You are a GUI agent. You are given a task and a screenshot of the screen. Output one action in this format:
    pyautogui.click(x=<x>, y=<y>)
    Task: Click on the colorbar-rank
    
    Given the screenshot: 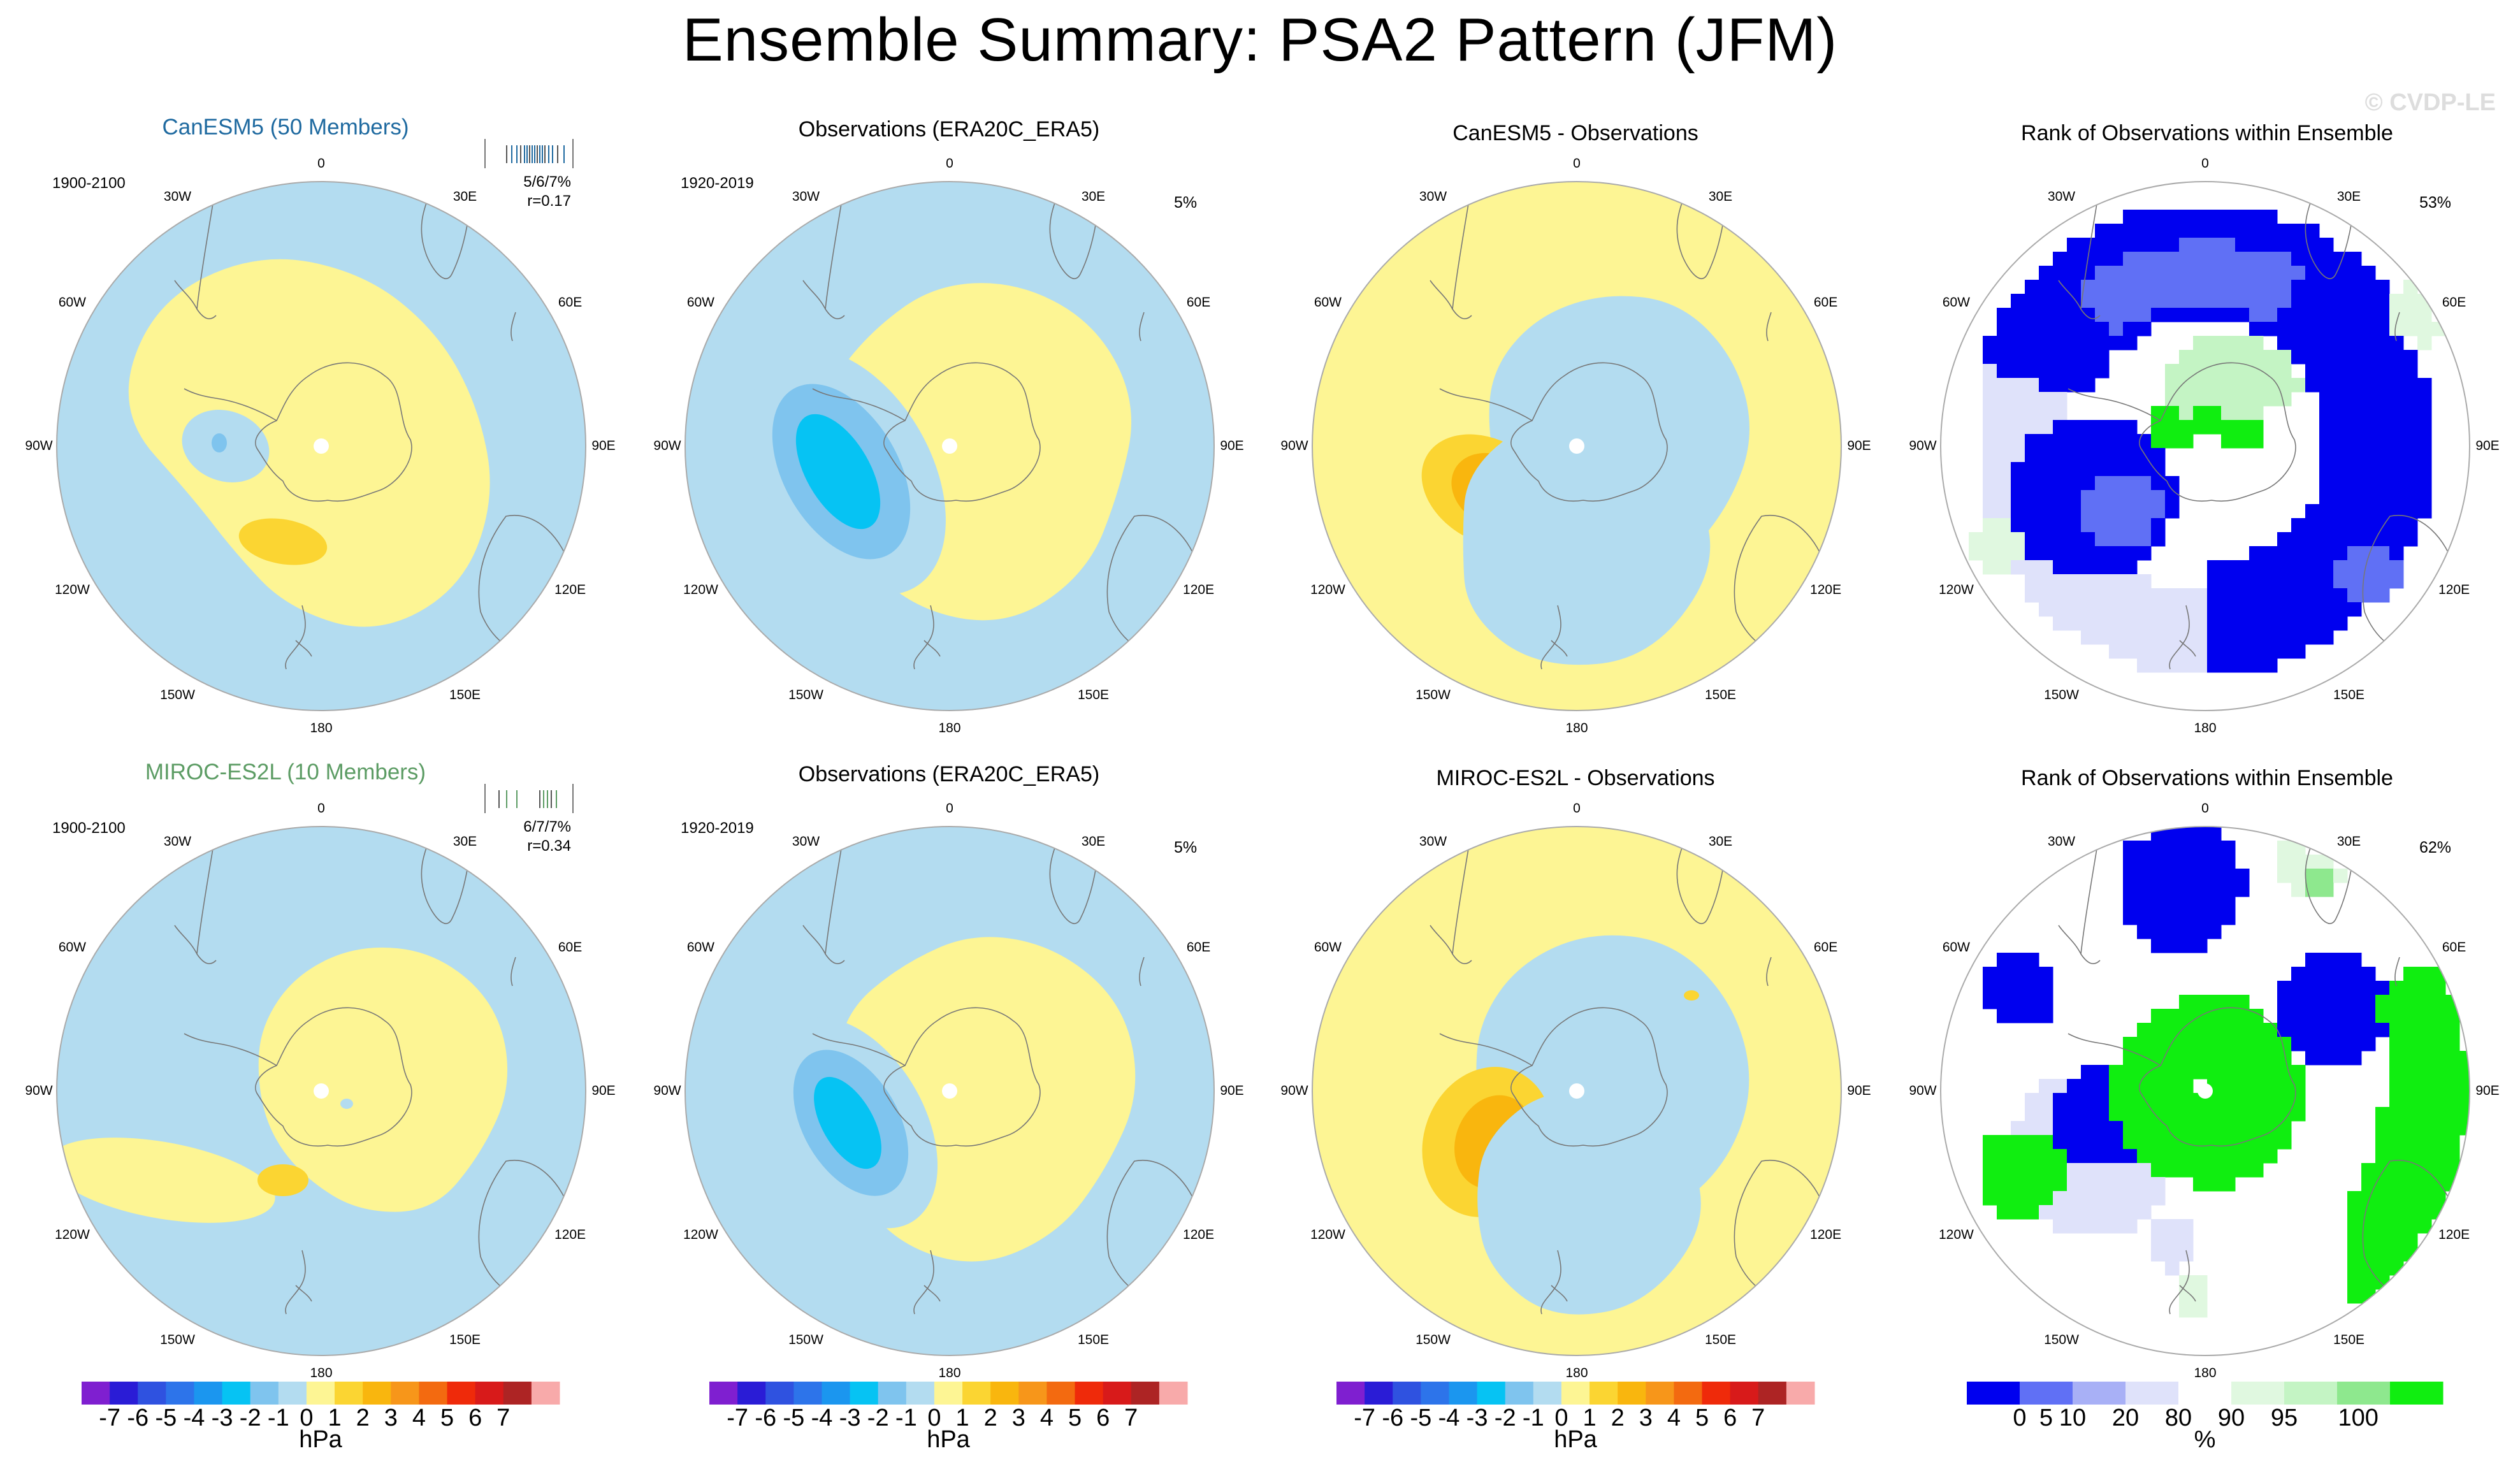 What is the action you would take?
    pyautogui.click(x=2205, y=1394)
    